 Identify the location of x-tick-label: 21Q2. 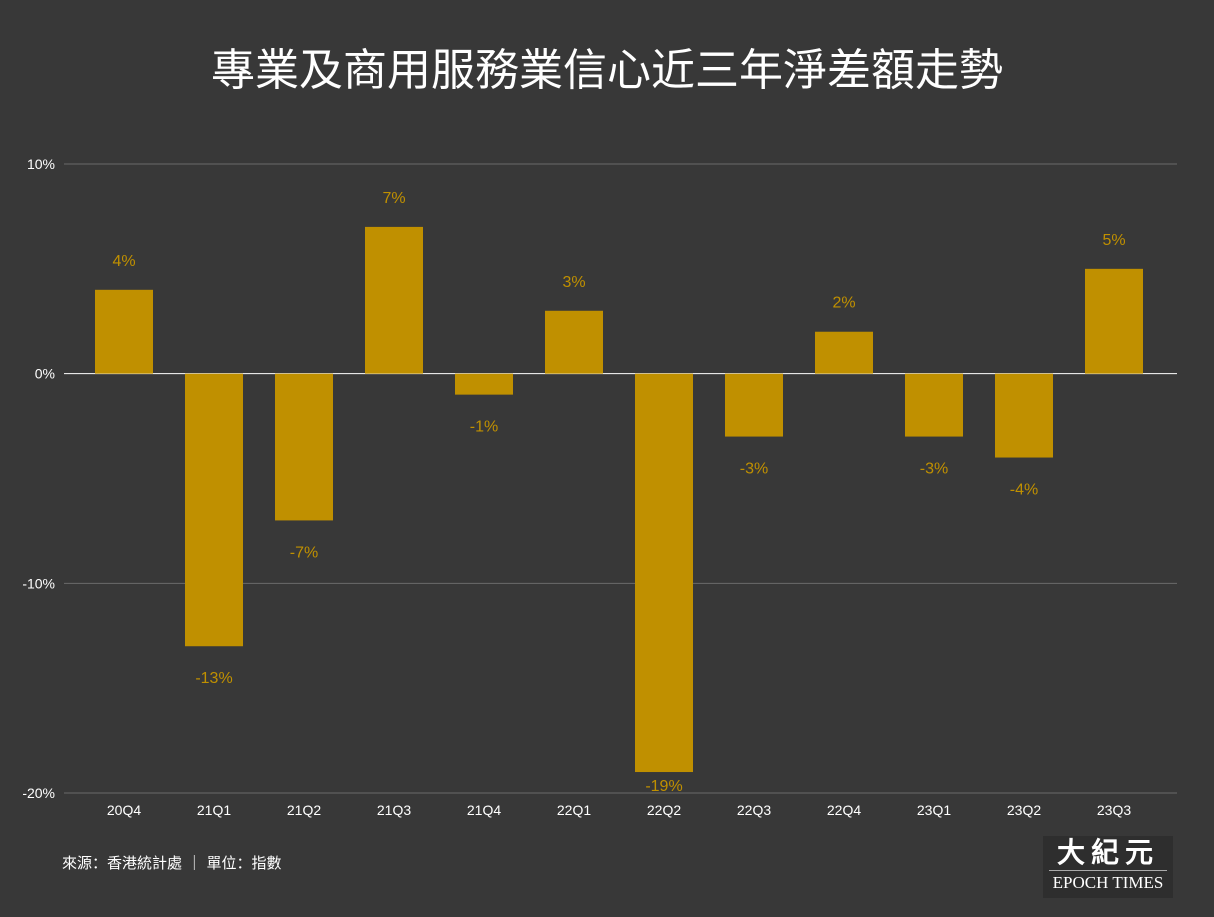
(304, 810).